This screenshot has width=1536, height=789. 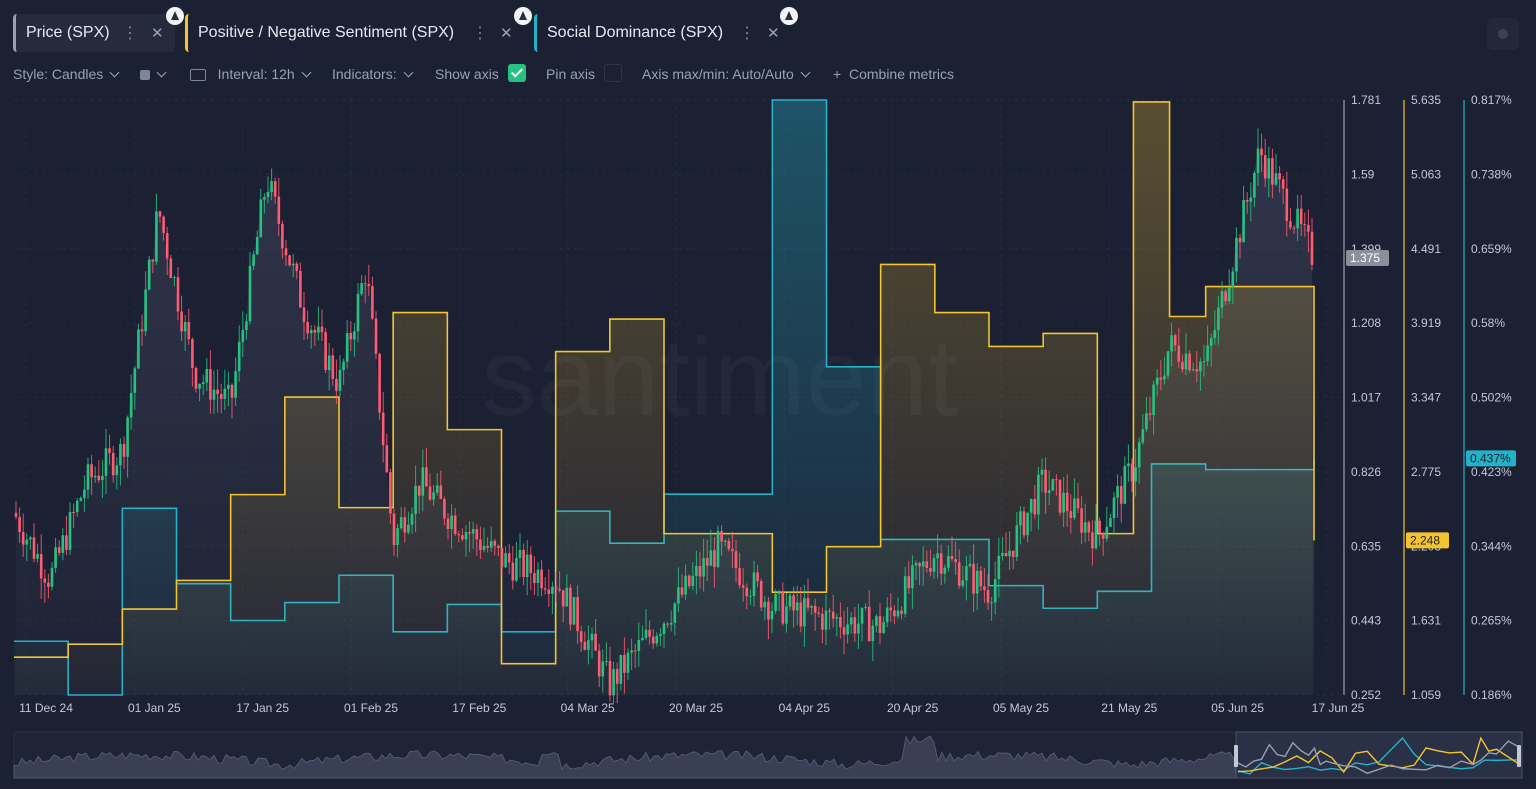 I want to click on tab-sentiment: Positive / Negative Sentiment (SPX) ⋮ ✕, so click(x=358, y=29).